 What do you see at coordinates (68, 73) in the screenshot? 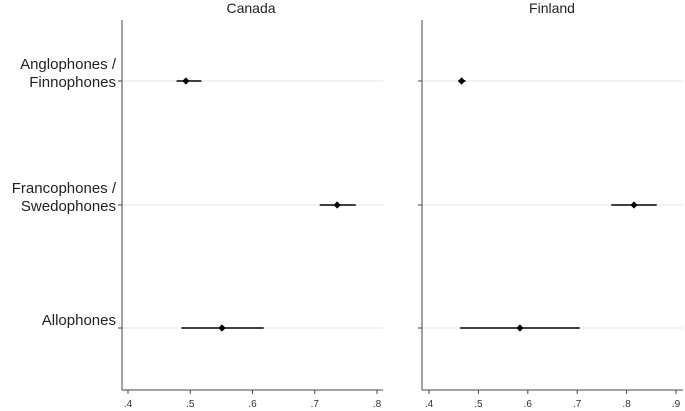
I see `category-label: Anglophones / Finnophones` at bounding box center [68, 73].